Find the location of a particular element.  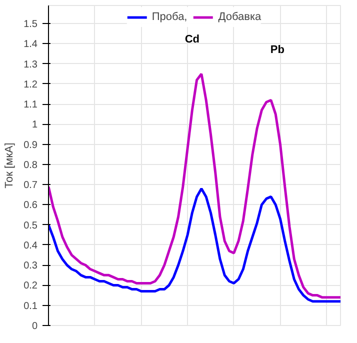

y-tick-label: 0.4 is located at coordinates (31, 246).